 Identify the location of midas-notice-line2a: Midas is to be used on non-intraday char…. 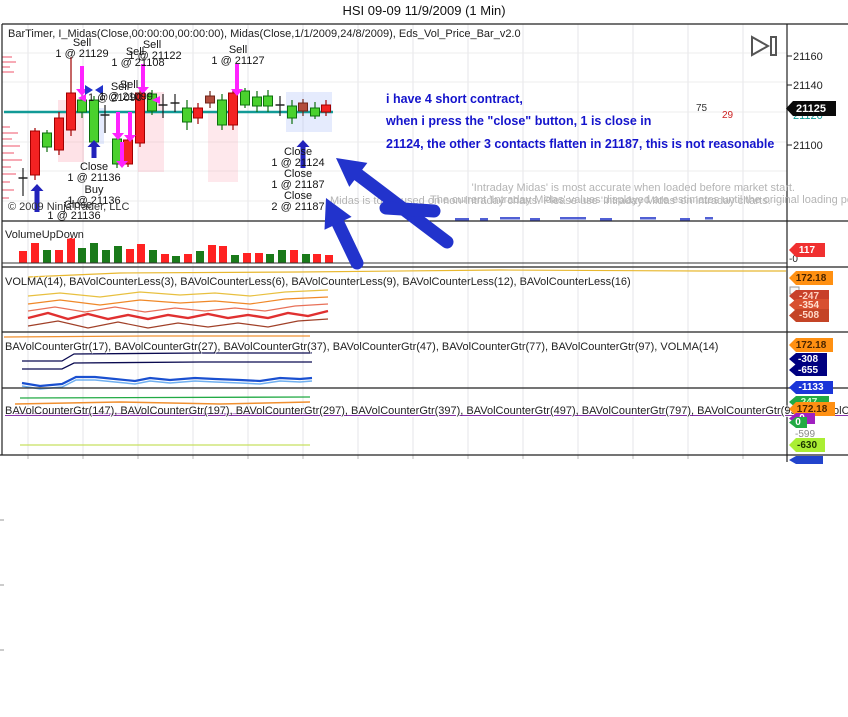
(550, 201).